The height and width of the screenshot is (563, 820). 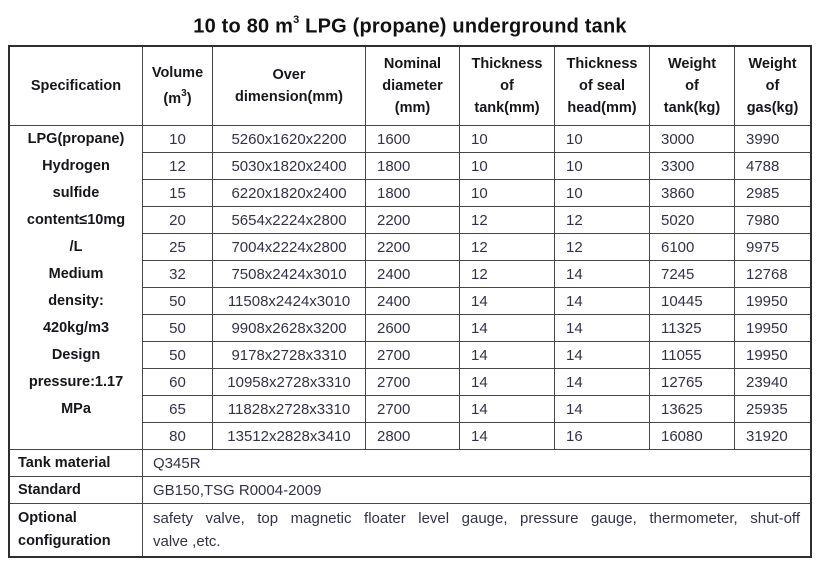 What do you see at coordinates (76, 247) in the screenshot?
I see `specification-line: /L` at bounding box center [76, 247].